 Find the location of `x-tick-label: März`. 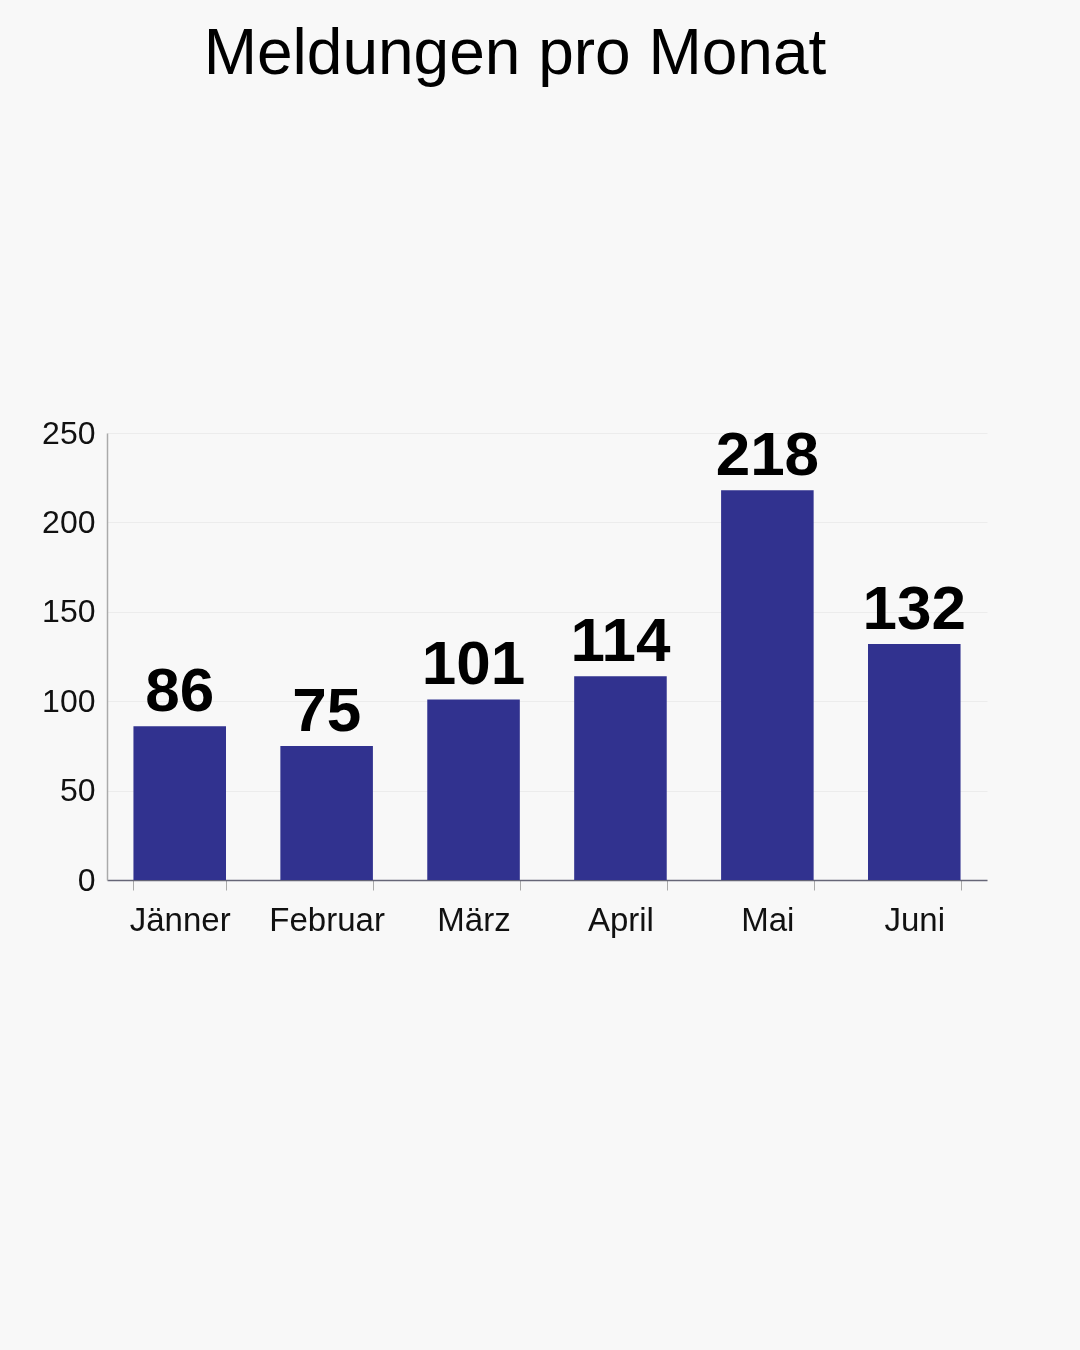

x-tick-label: März is located at coordinates (474, 919).